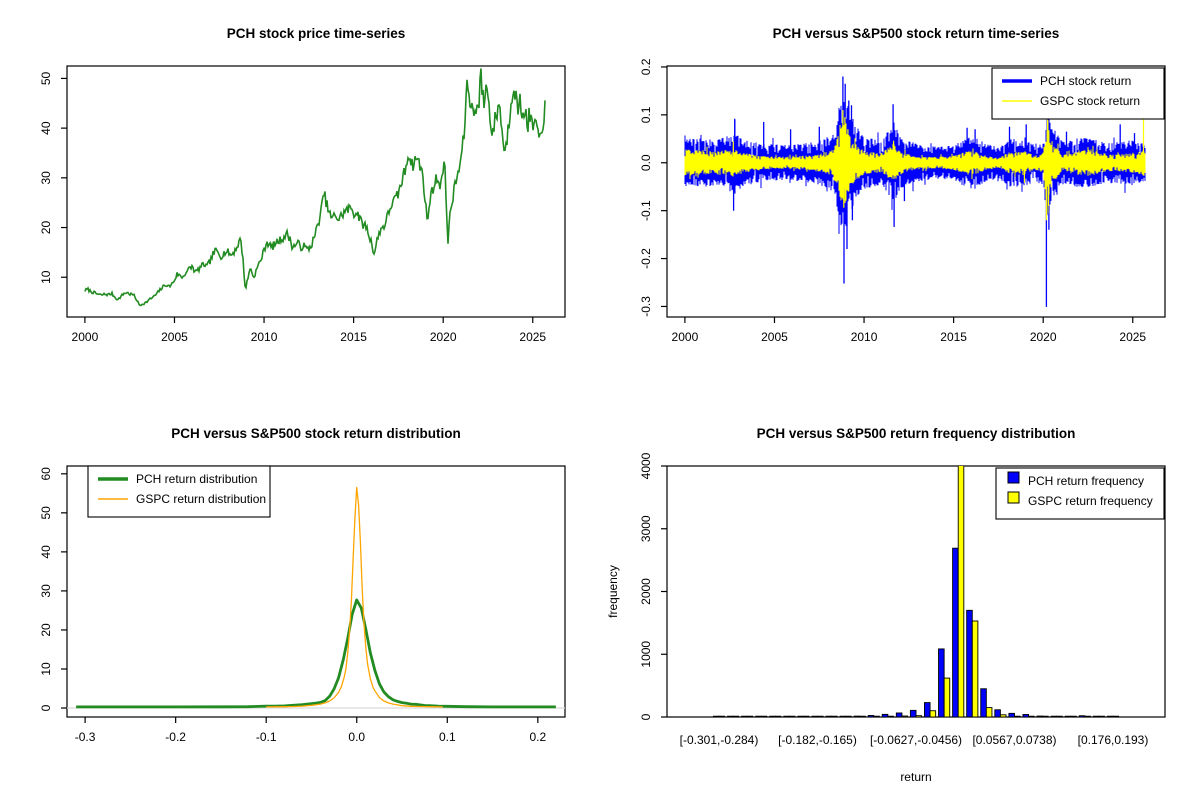 This screenshot has height=800, width=1200. What do you see at coordinates (1014, 740) in the screenshot?
I see `bin-label: [0.0567,0.0738)` at bounding box center [1014, 740].